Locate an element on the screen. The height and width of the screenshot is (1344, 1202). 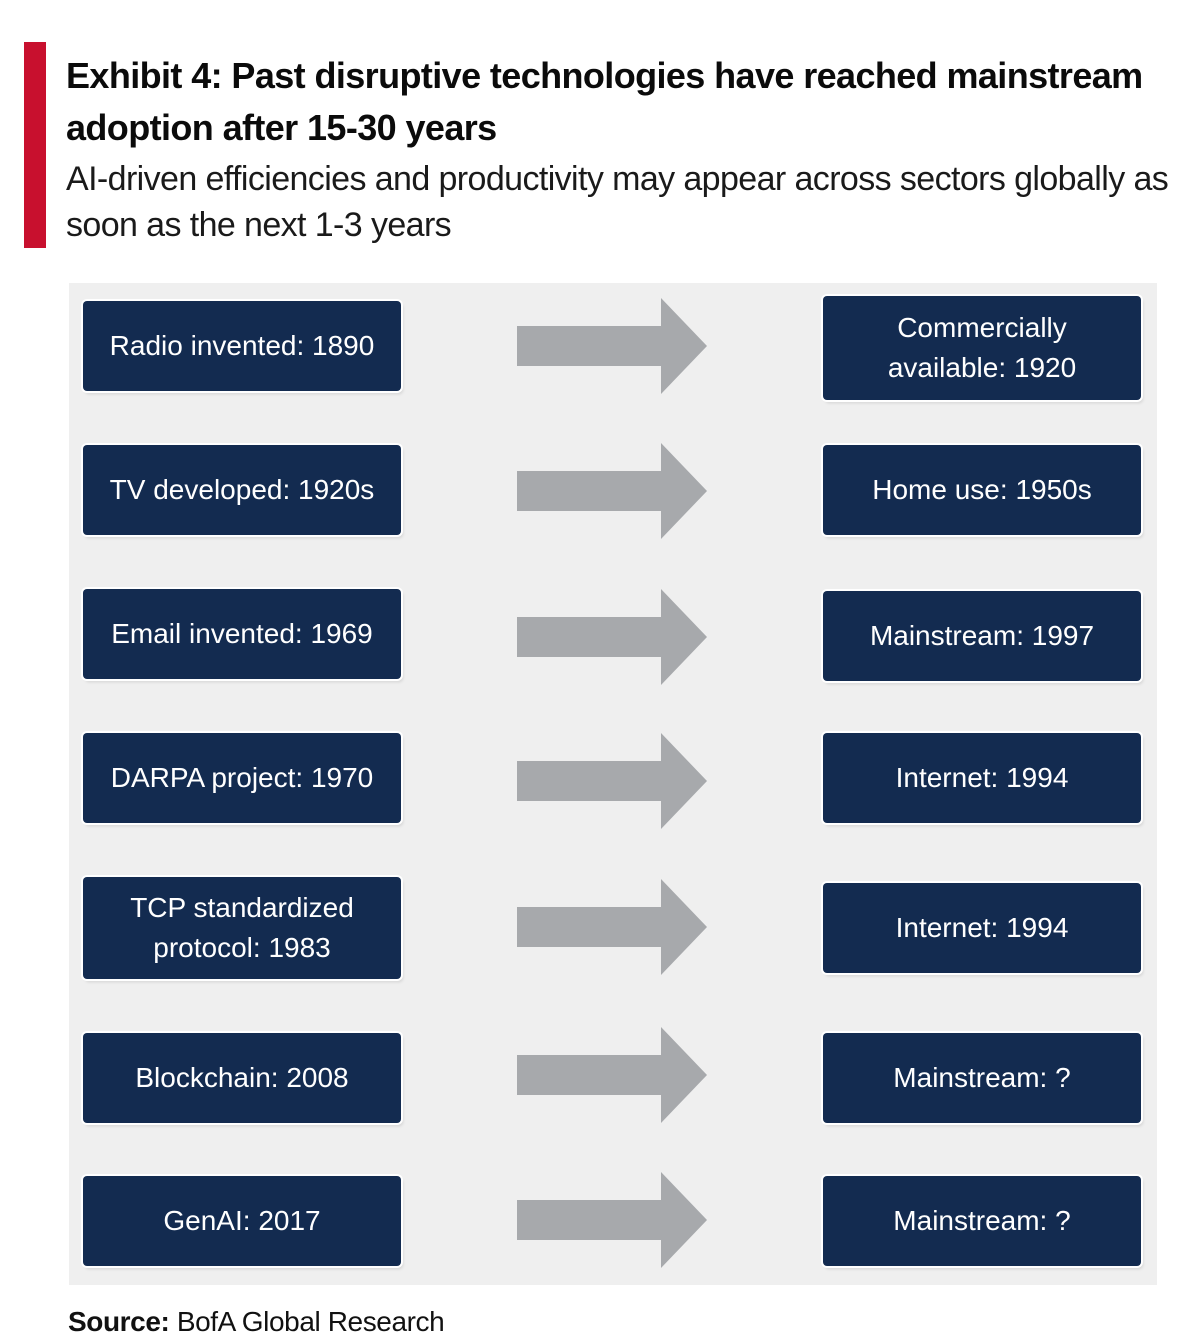
accent-bar is located at coordinates (35, 145).